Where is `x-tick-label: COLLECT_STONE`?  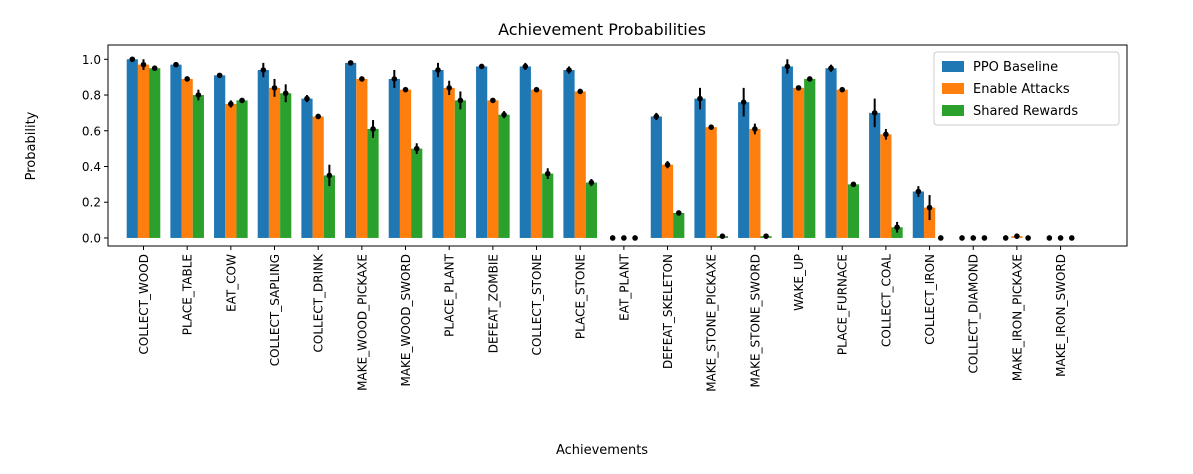
x-tick-label: COLLECT_STONE is located at coordinates (537, 304).